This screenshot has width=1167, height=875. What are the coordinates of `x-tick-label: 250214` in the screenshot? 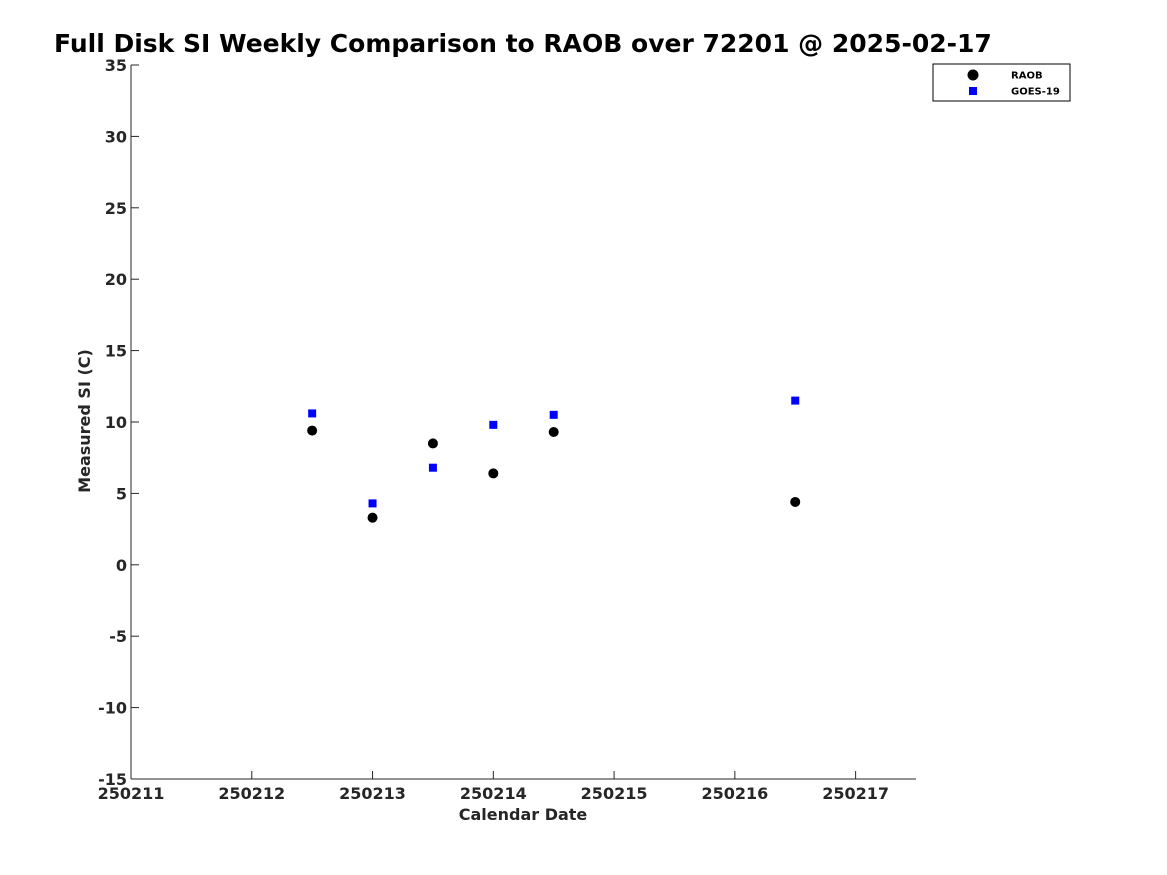 It's located at (493, 793).